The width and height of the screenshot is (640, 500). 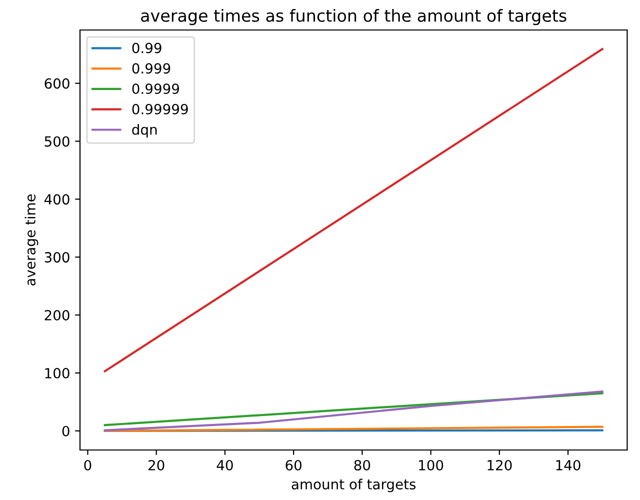 What do you see at coordinates (354, 485) in the screenshot?
I see `x-axis-title: amount of targets` at bounding box center [354, 485].